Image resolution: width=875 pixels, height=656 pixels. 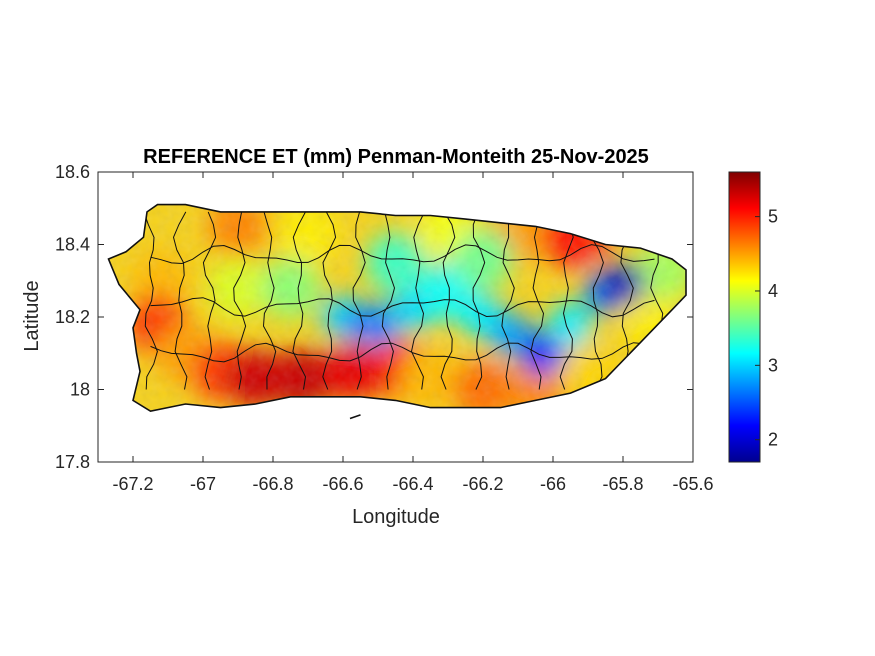 I want to click on colorbar-tick-label: 4, so click(x=773, y=291).